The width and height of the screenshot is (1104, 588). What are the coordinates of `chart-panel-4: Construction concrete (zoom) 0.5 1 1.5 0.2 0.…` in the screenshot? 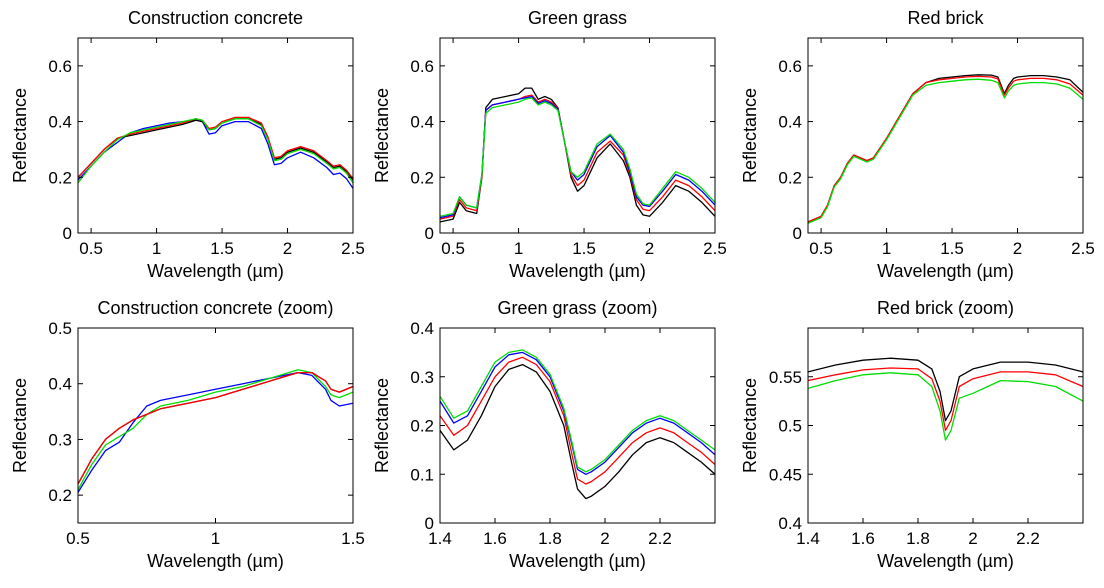 It's located at (187, 434).